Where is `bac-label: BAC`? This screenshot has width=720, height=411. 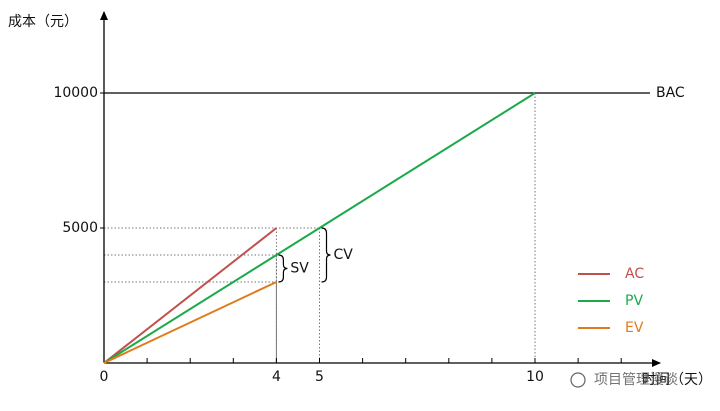
bac-label: BAC is located at coordinates (670, 93).